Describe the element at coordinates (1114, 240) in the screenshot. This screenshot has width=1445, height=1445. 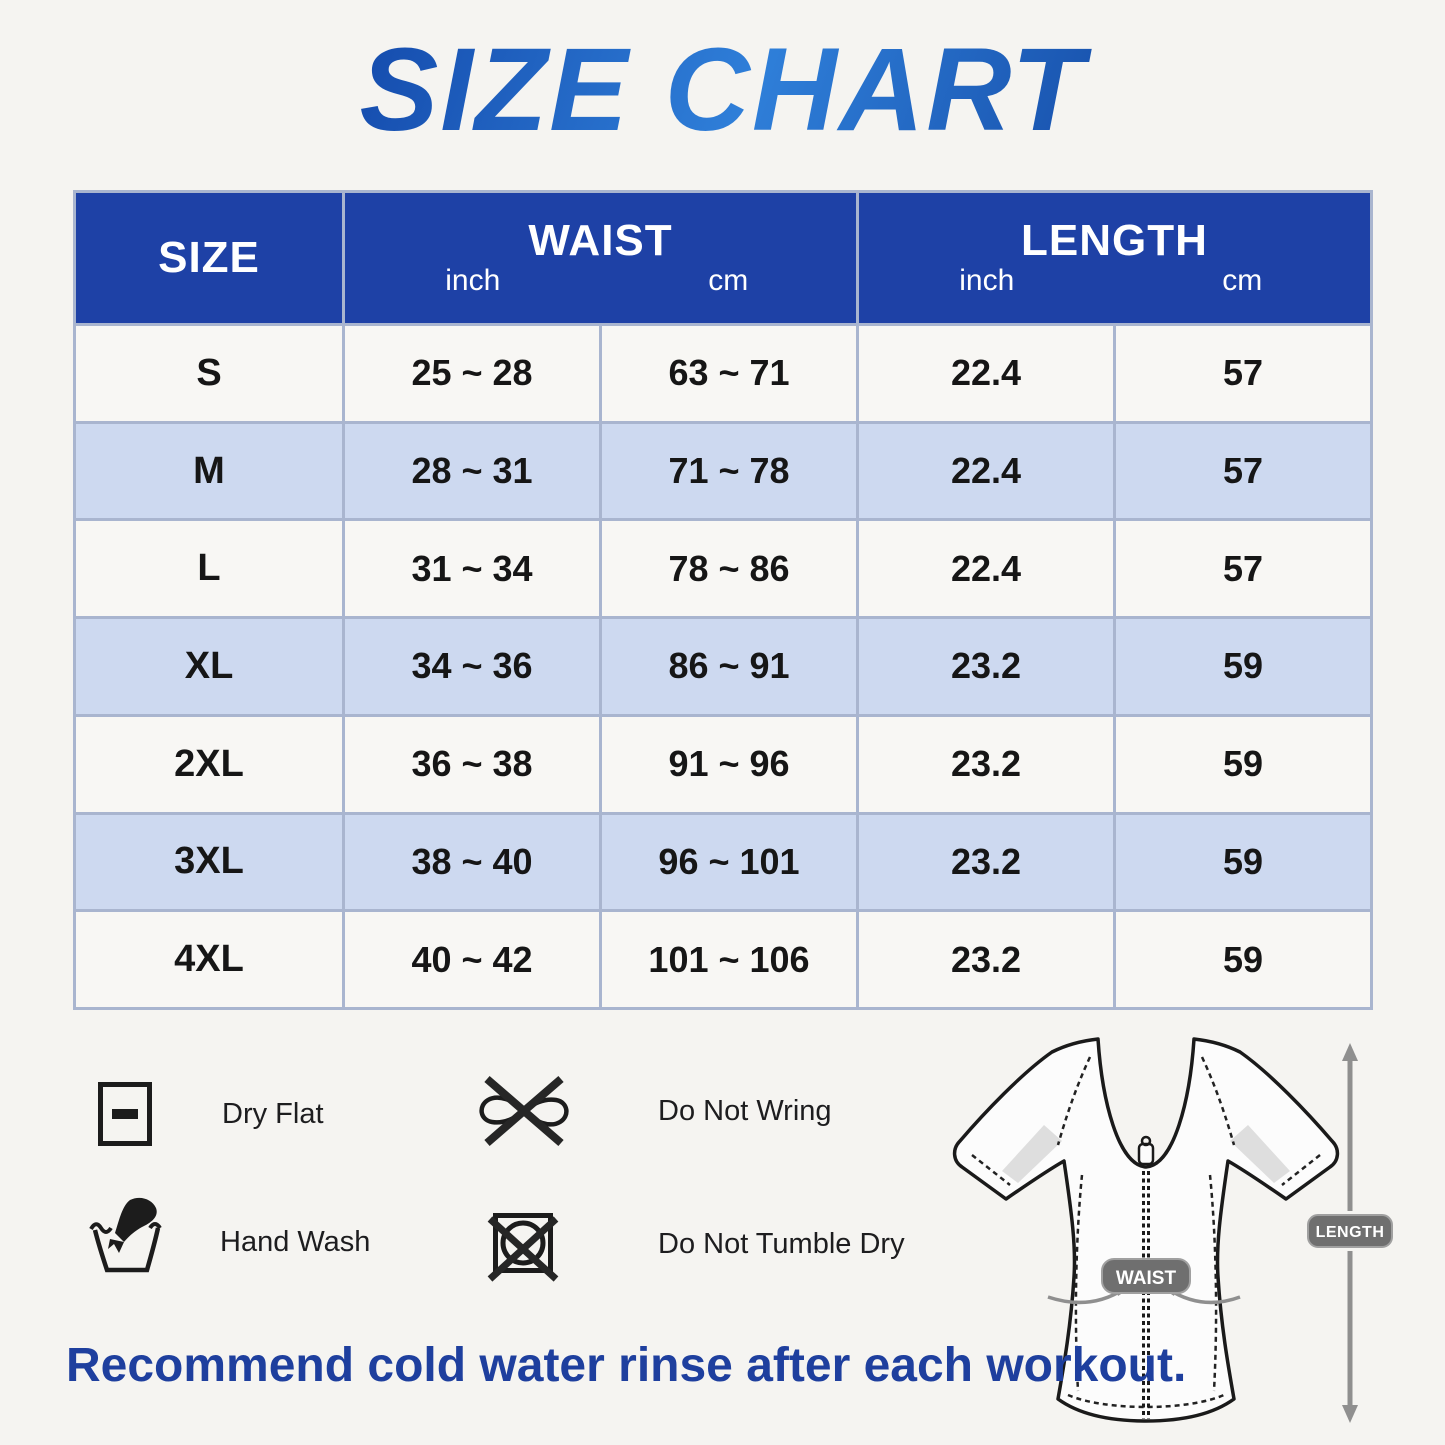
I see `header-length-label: LENGTH` at that location.